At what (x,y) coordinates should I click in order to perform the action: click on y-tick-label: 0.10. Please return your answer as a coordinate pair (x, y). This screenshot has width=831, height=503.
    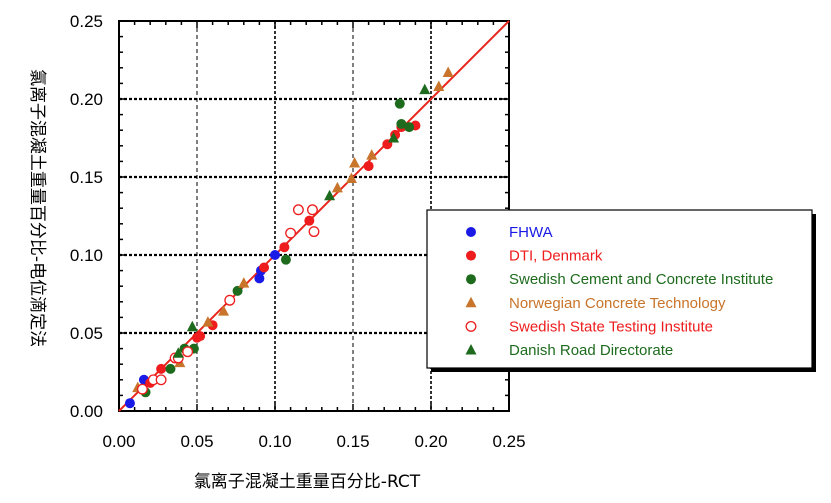
    Looking at the image, I should click on (86, 255).